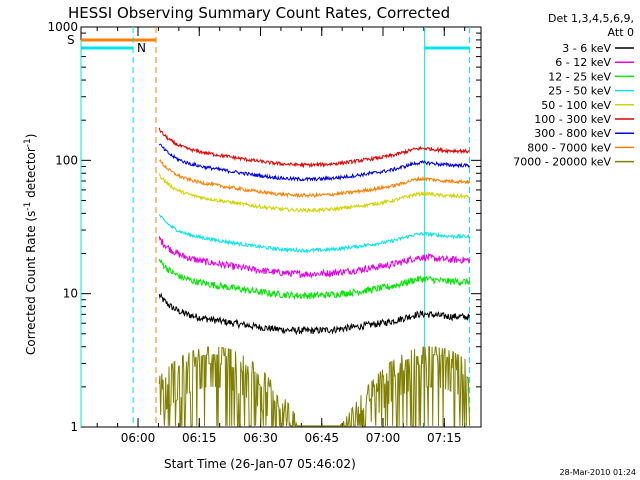  What do you see at coordinates (586, 48) in the screenshot?
I see `legend-entry-label: 3 - 6 keV` at bounding box center [586, 48].